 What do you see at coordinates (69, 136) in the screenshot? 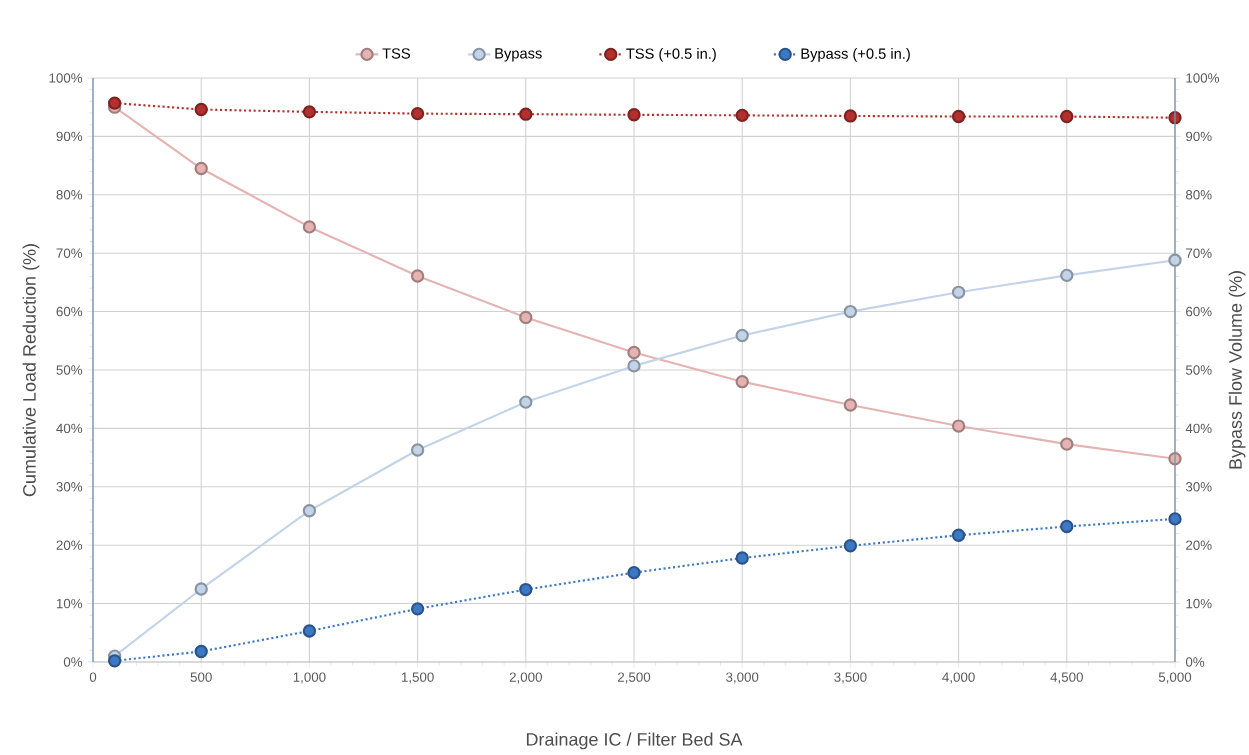
I see `y-tick-label: 90%` at bounding box center [69, 136].